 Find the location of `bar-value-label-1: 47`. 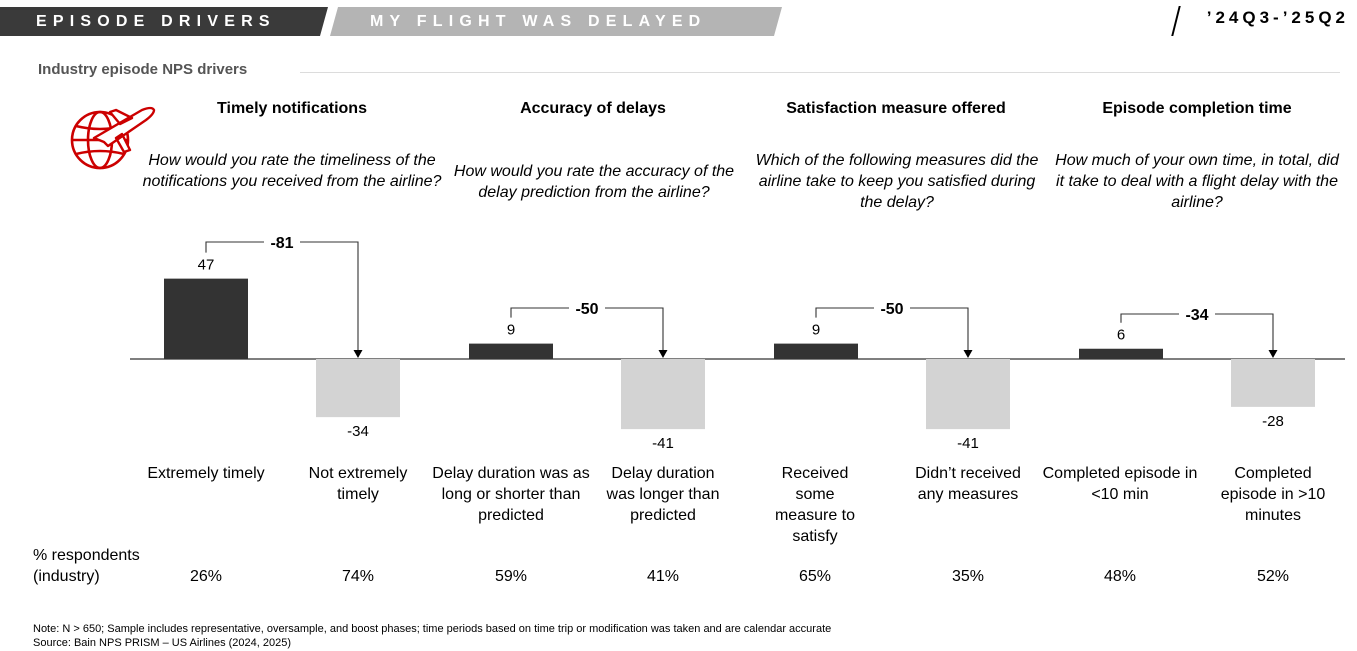

bar-value-label-1: 47 is located at coordinates (206, 265).